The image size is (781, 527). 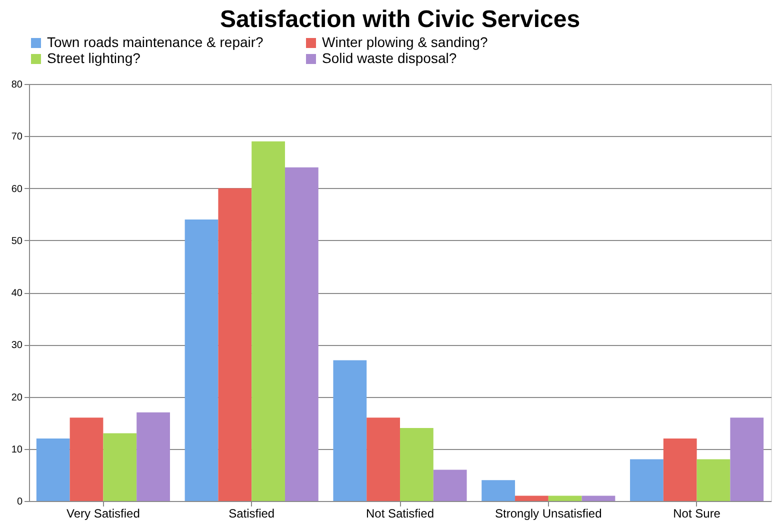 What do you see at coordinates (103, 513) in the screenshot?
I see `x-tick-label: Very Satisfied` at bounding box center [103, 513].